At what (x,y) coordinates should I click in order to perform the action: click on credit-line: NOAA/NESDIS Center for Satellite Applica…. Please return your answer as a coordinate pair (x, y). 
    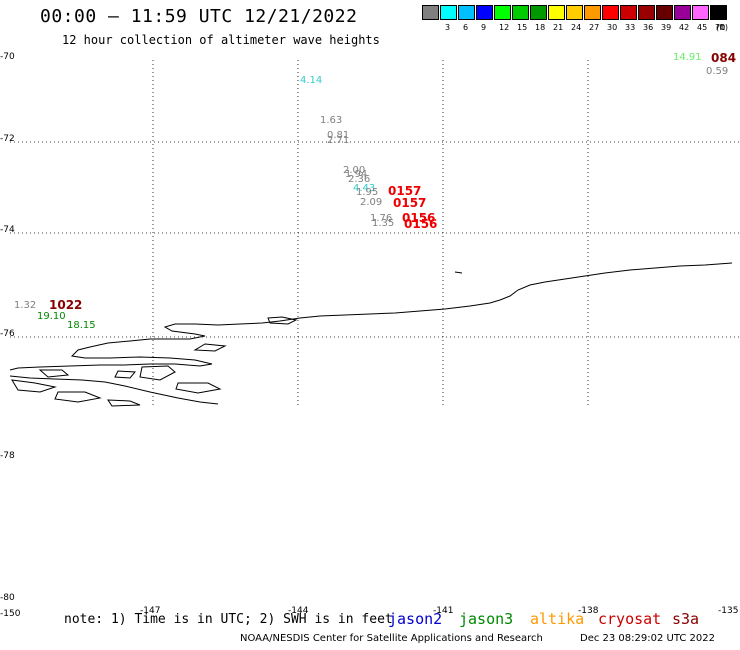
    Looking at the image, I should click on (391, 638).